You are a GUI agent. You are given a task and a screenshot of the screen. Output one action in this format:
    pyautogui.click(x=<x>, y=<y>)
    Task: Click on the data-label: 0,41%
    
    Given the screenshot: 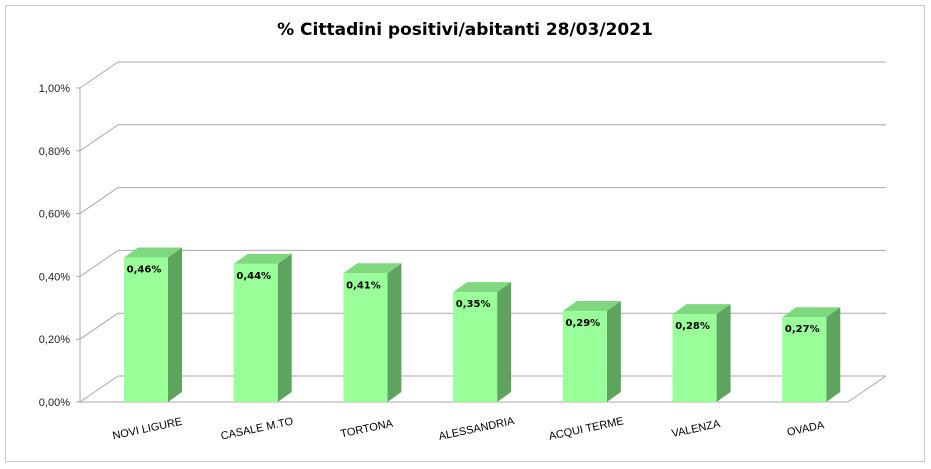 What is the action you would take?
    pyautogui.click(x=363, y=285)
    